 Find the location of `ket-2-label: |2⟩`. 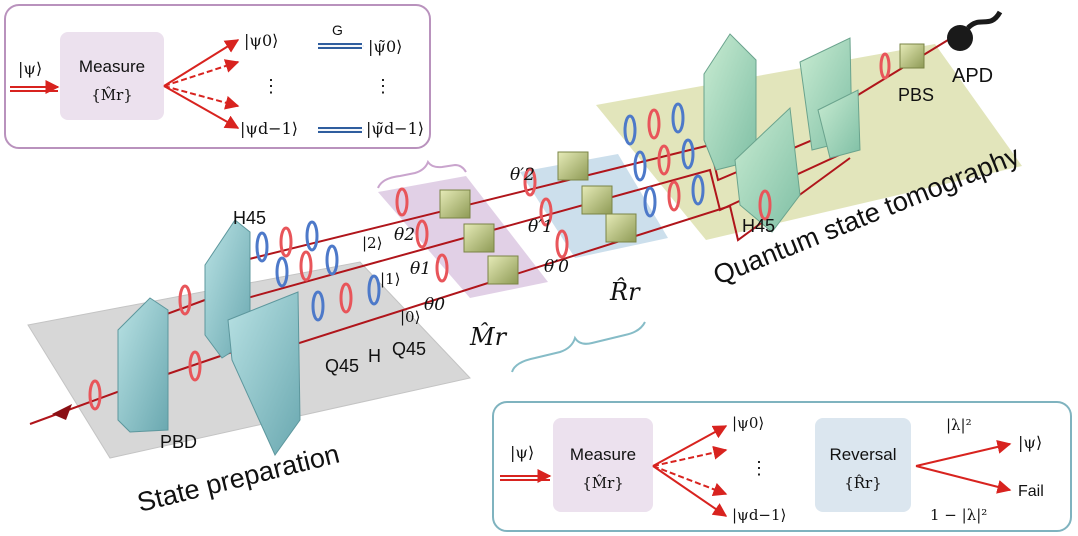

ket-2-label: |2⟩ is located at coordinates (372, 243).